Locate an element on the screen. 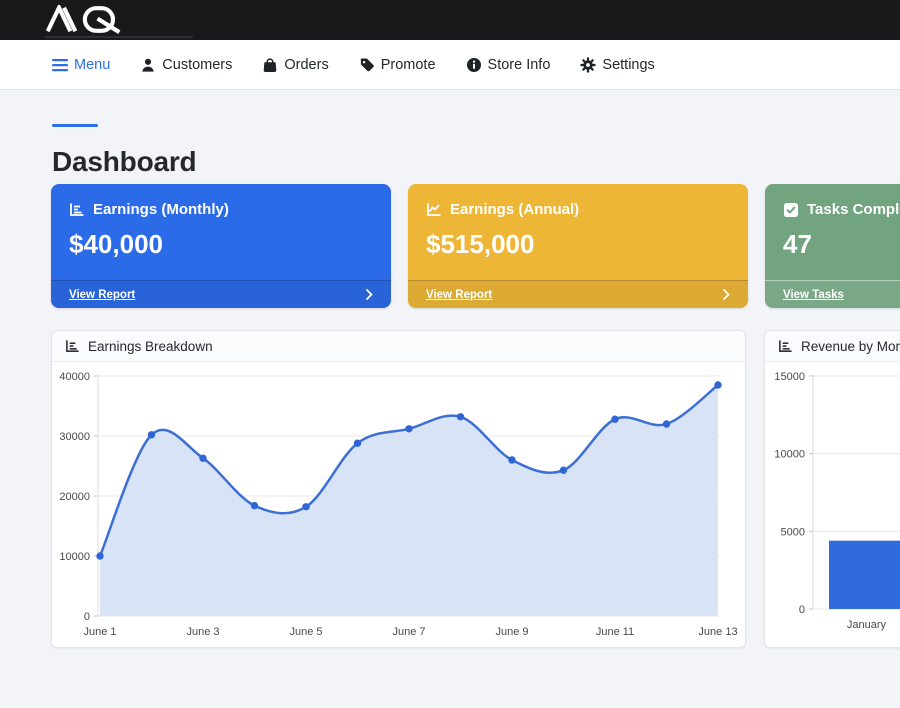 This screenshot has height=708, width=900. nav-item-menu: Menu is located at coordinates (81, 65).